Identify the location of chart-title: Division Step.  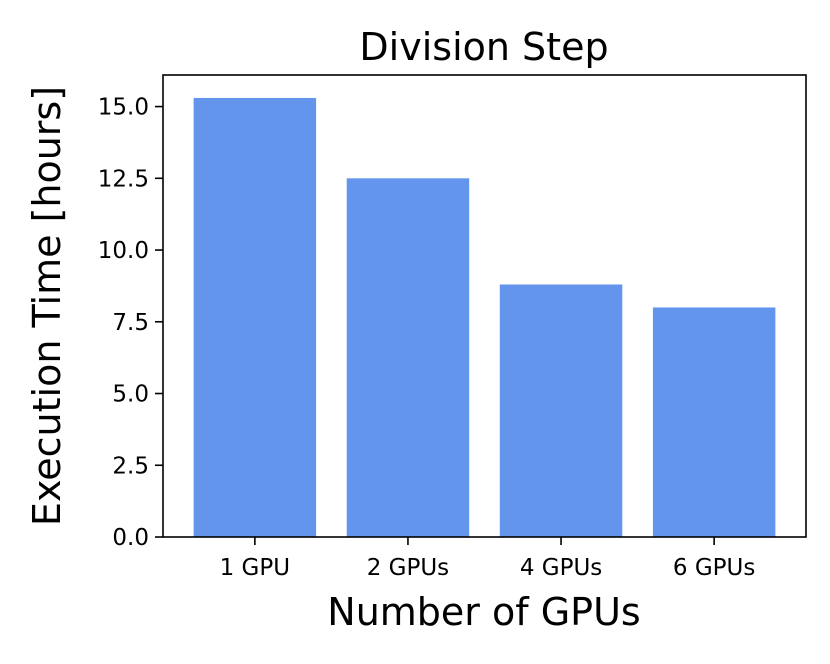
(483, 47).